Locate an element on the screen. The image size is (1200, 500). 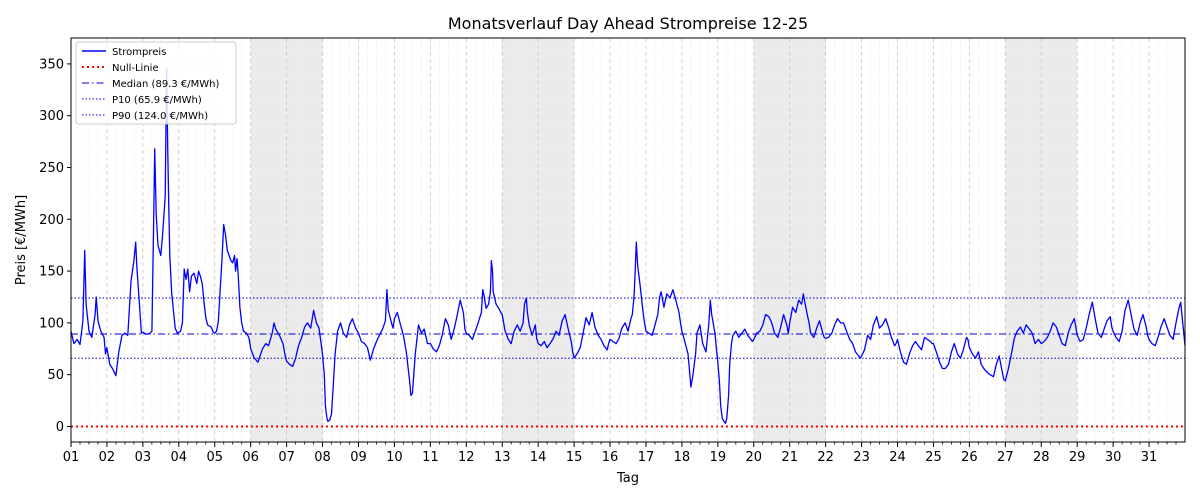
x-tick-label: 17 is located at coordinates (646, 457).